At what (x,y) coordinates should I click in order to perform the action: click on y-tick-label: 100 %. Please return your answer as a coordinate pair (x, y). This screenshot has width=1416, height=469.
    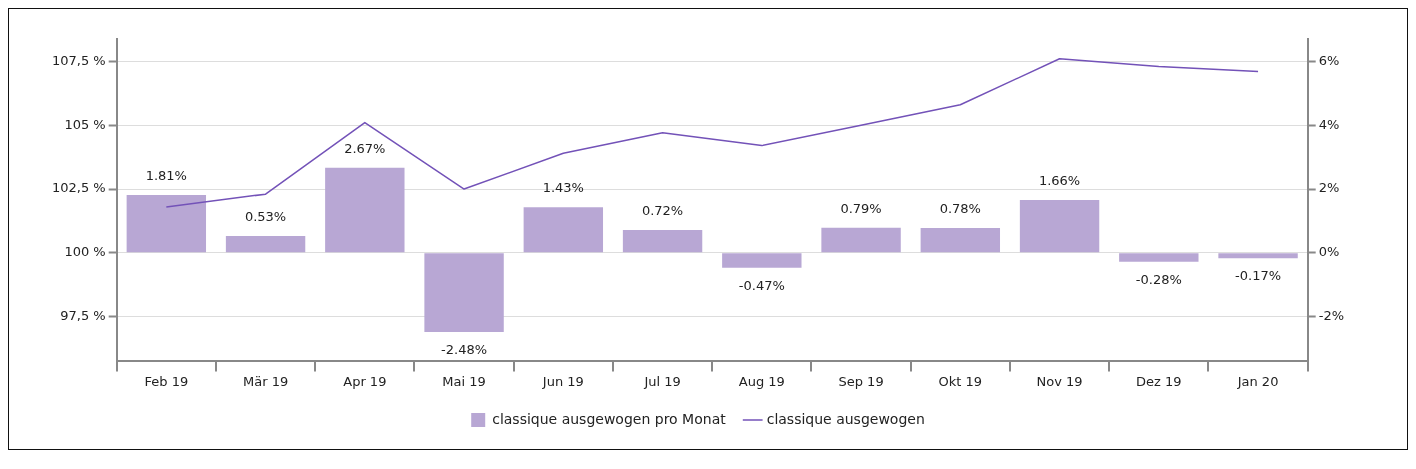
    Looking at the image, I should click on (85, 252).